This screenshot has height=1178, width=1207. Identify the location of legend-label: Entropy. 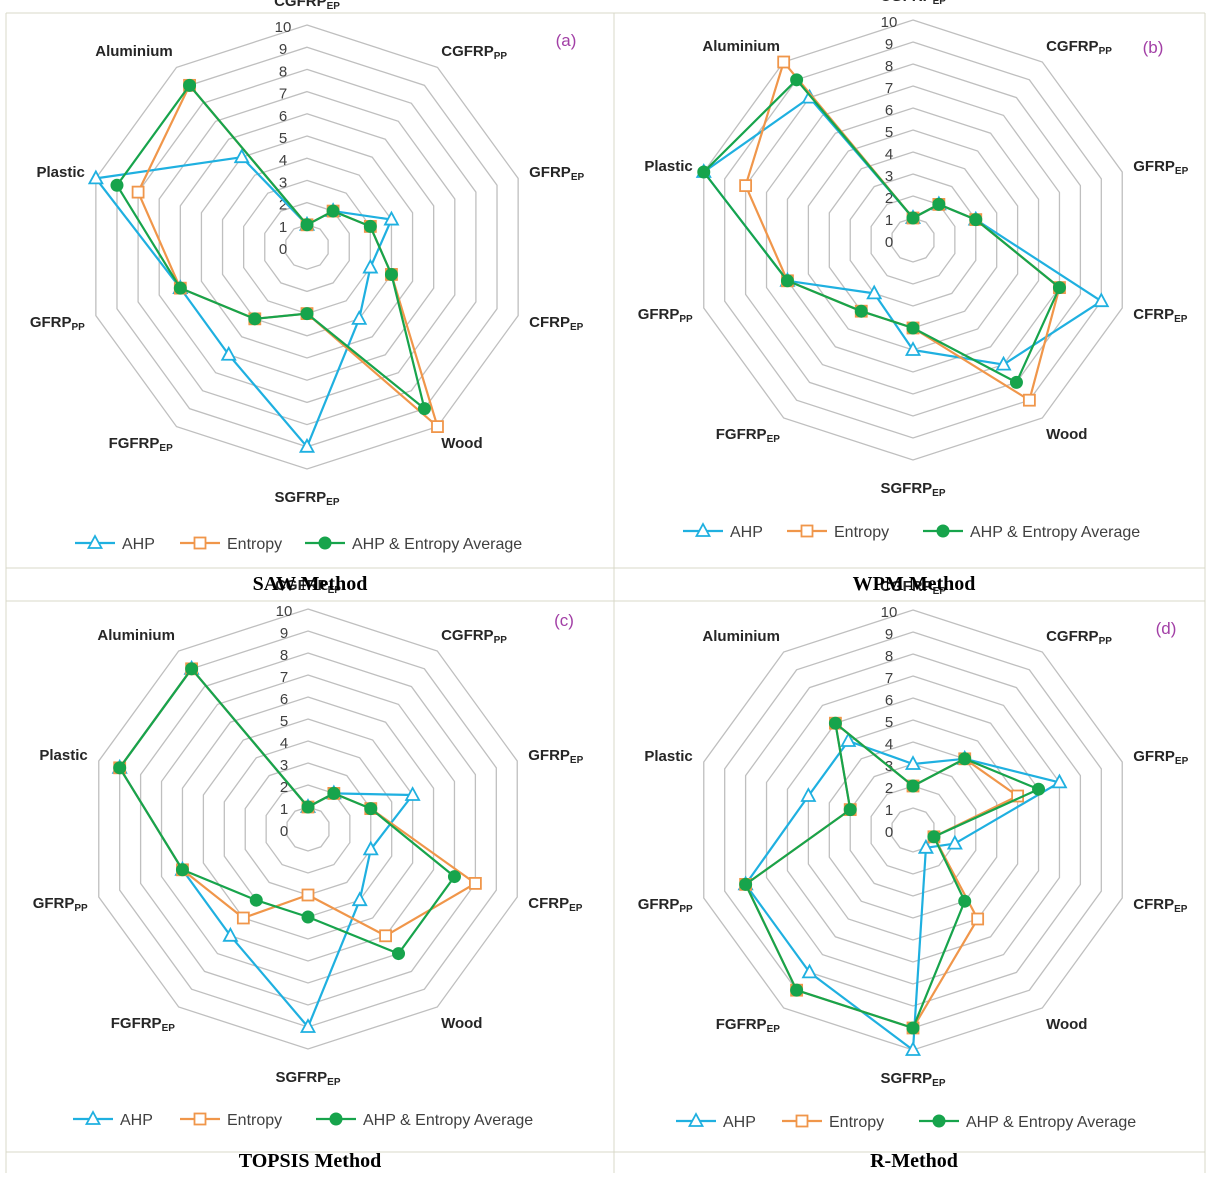
(856, 1122).